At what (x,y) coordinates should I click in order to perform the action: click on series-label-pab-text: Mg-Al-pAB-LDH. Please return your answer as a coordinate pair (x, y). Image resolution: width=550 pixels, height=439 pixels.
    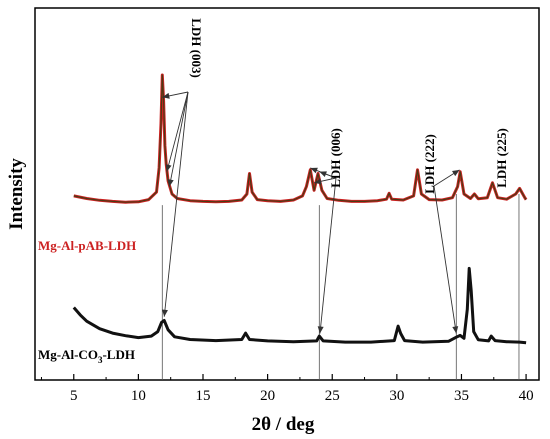
    Looking at the image, I should click on (87, 245).